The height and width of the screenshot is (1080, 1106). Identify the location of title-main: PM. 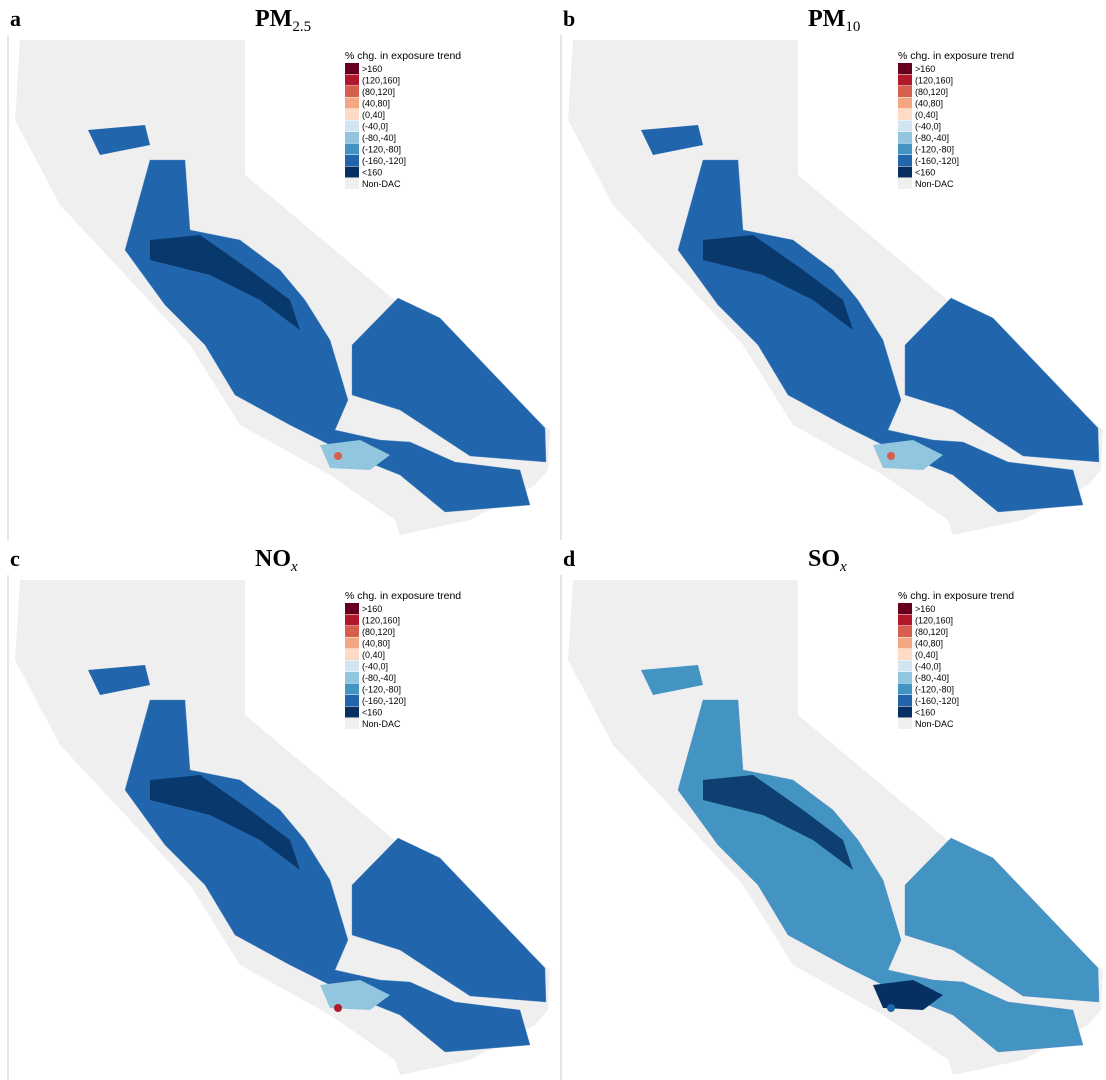
(826, 19).